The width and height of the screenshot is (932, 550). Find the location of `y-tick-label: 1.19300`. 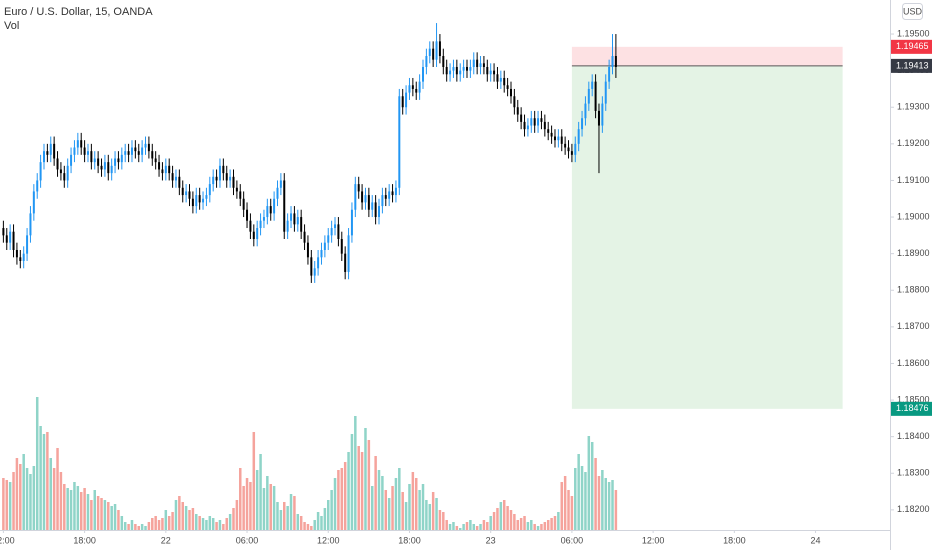

y-tick-label: 1.19300 is located at coordinates (913, 107).